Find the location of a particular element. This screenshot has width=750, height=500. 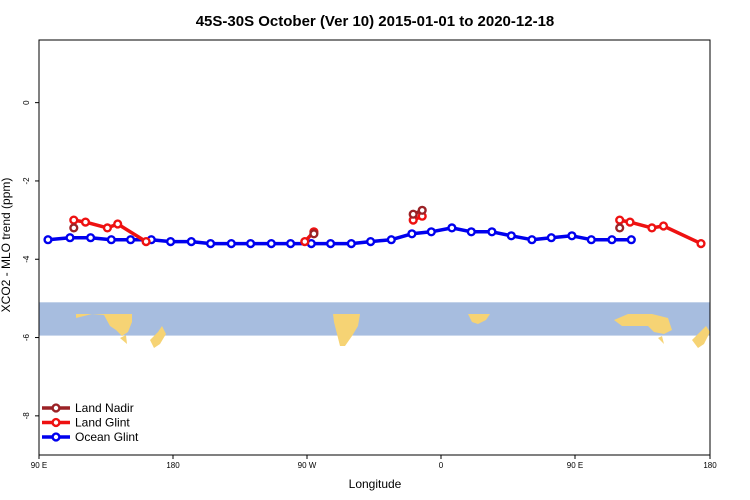

y-tick-label: -4 is located at coordinates (26, 259).